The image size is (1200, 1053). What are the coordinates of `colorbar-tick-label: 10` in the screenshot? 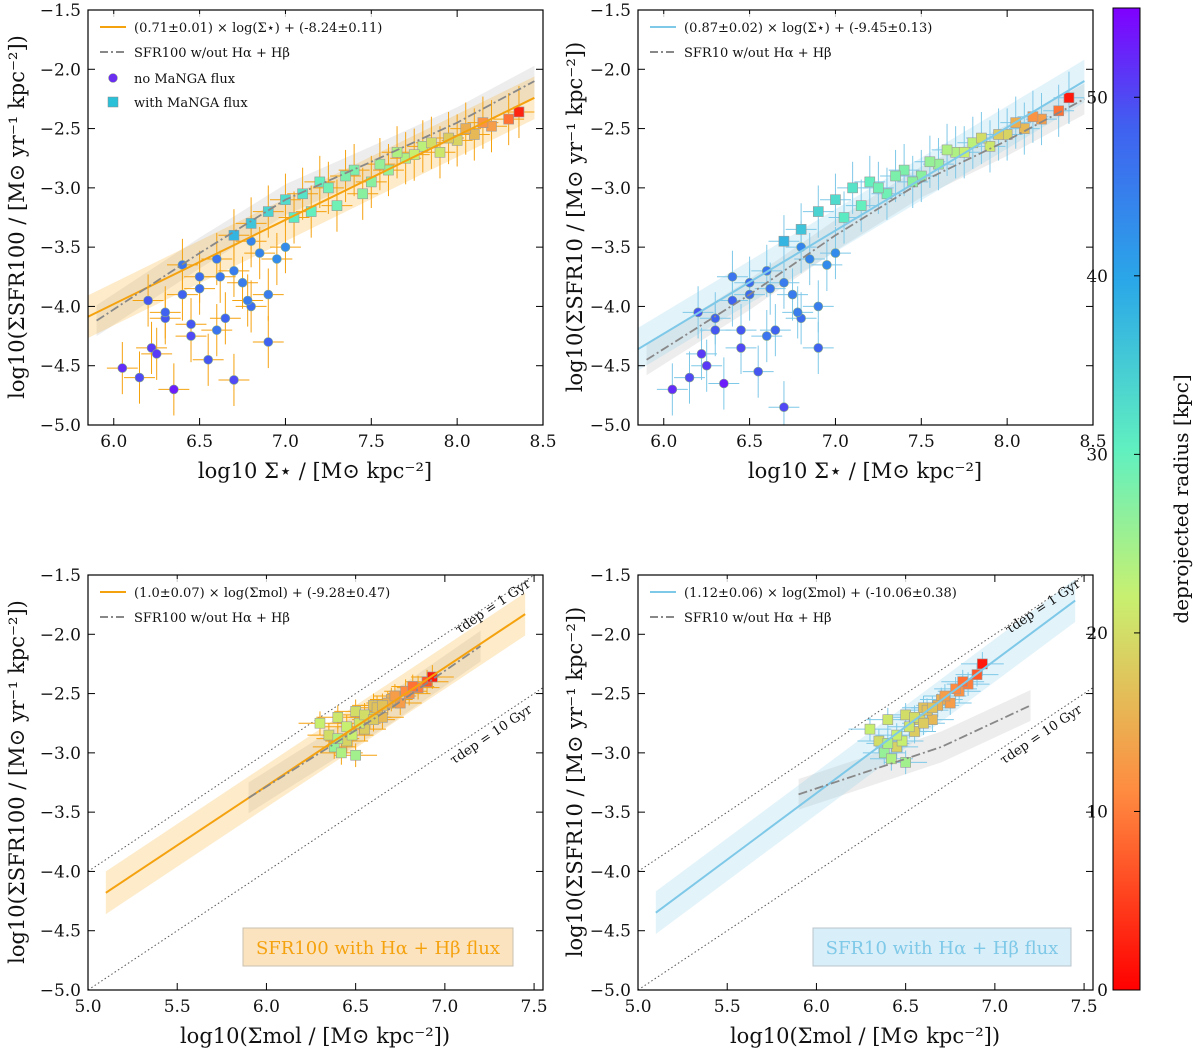 It's located at (1097, 812).